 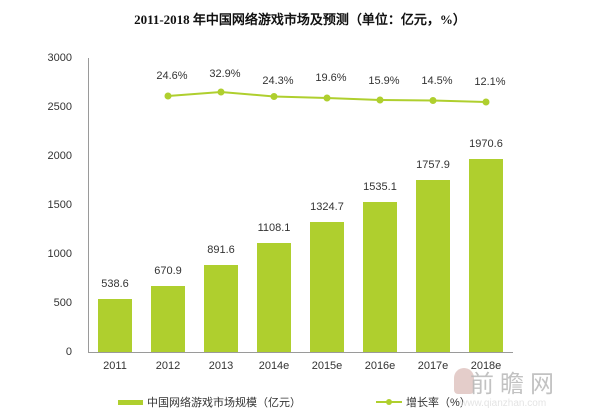 I want to click on y-tick: 1000, so click(x=59, y=254).